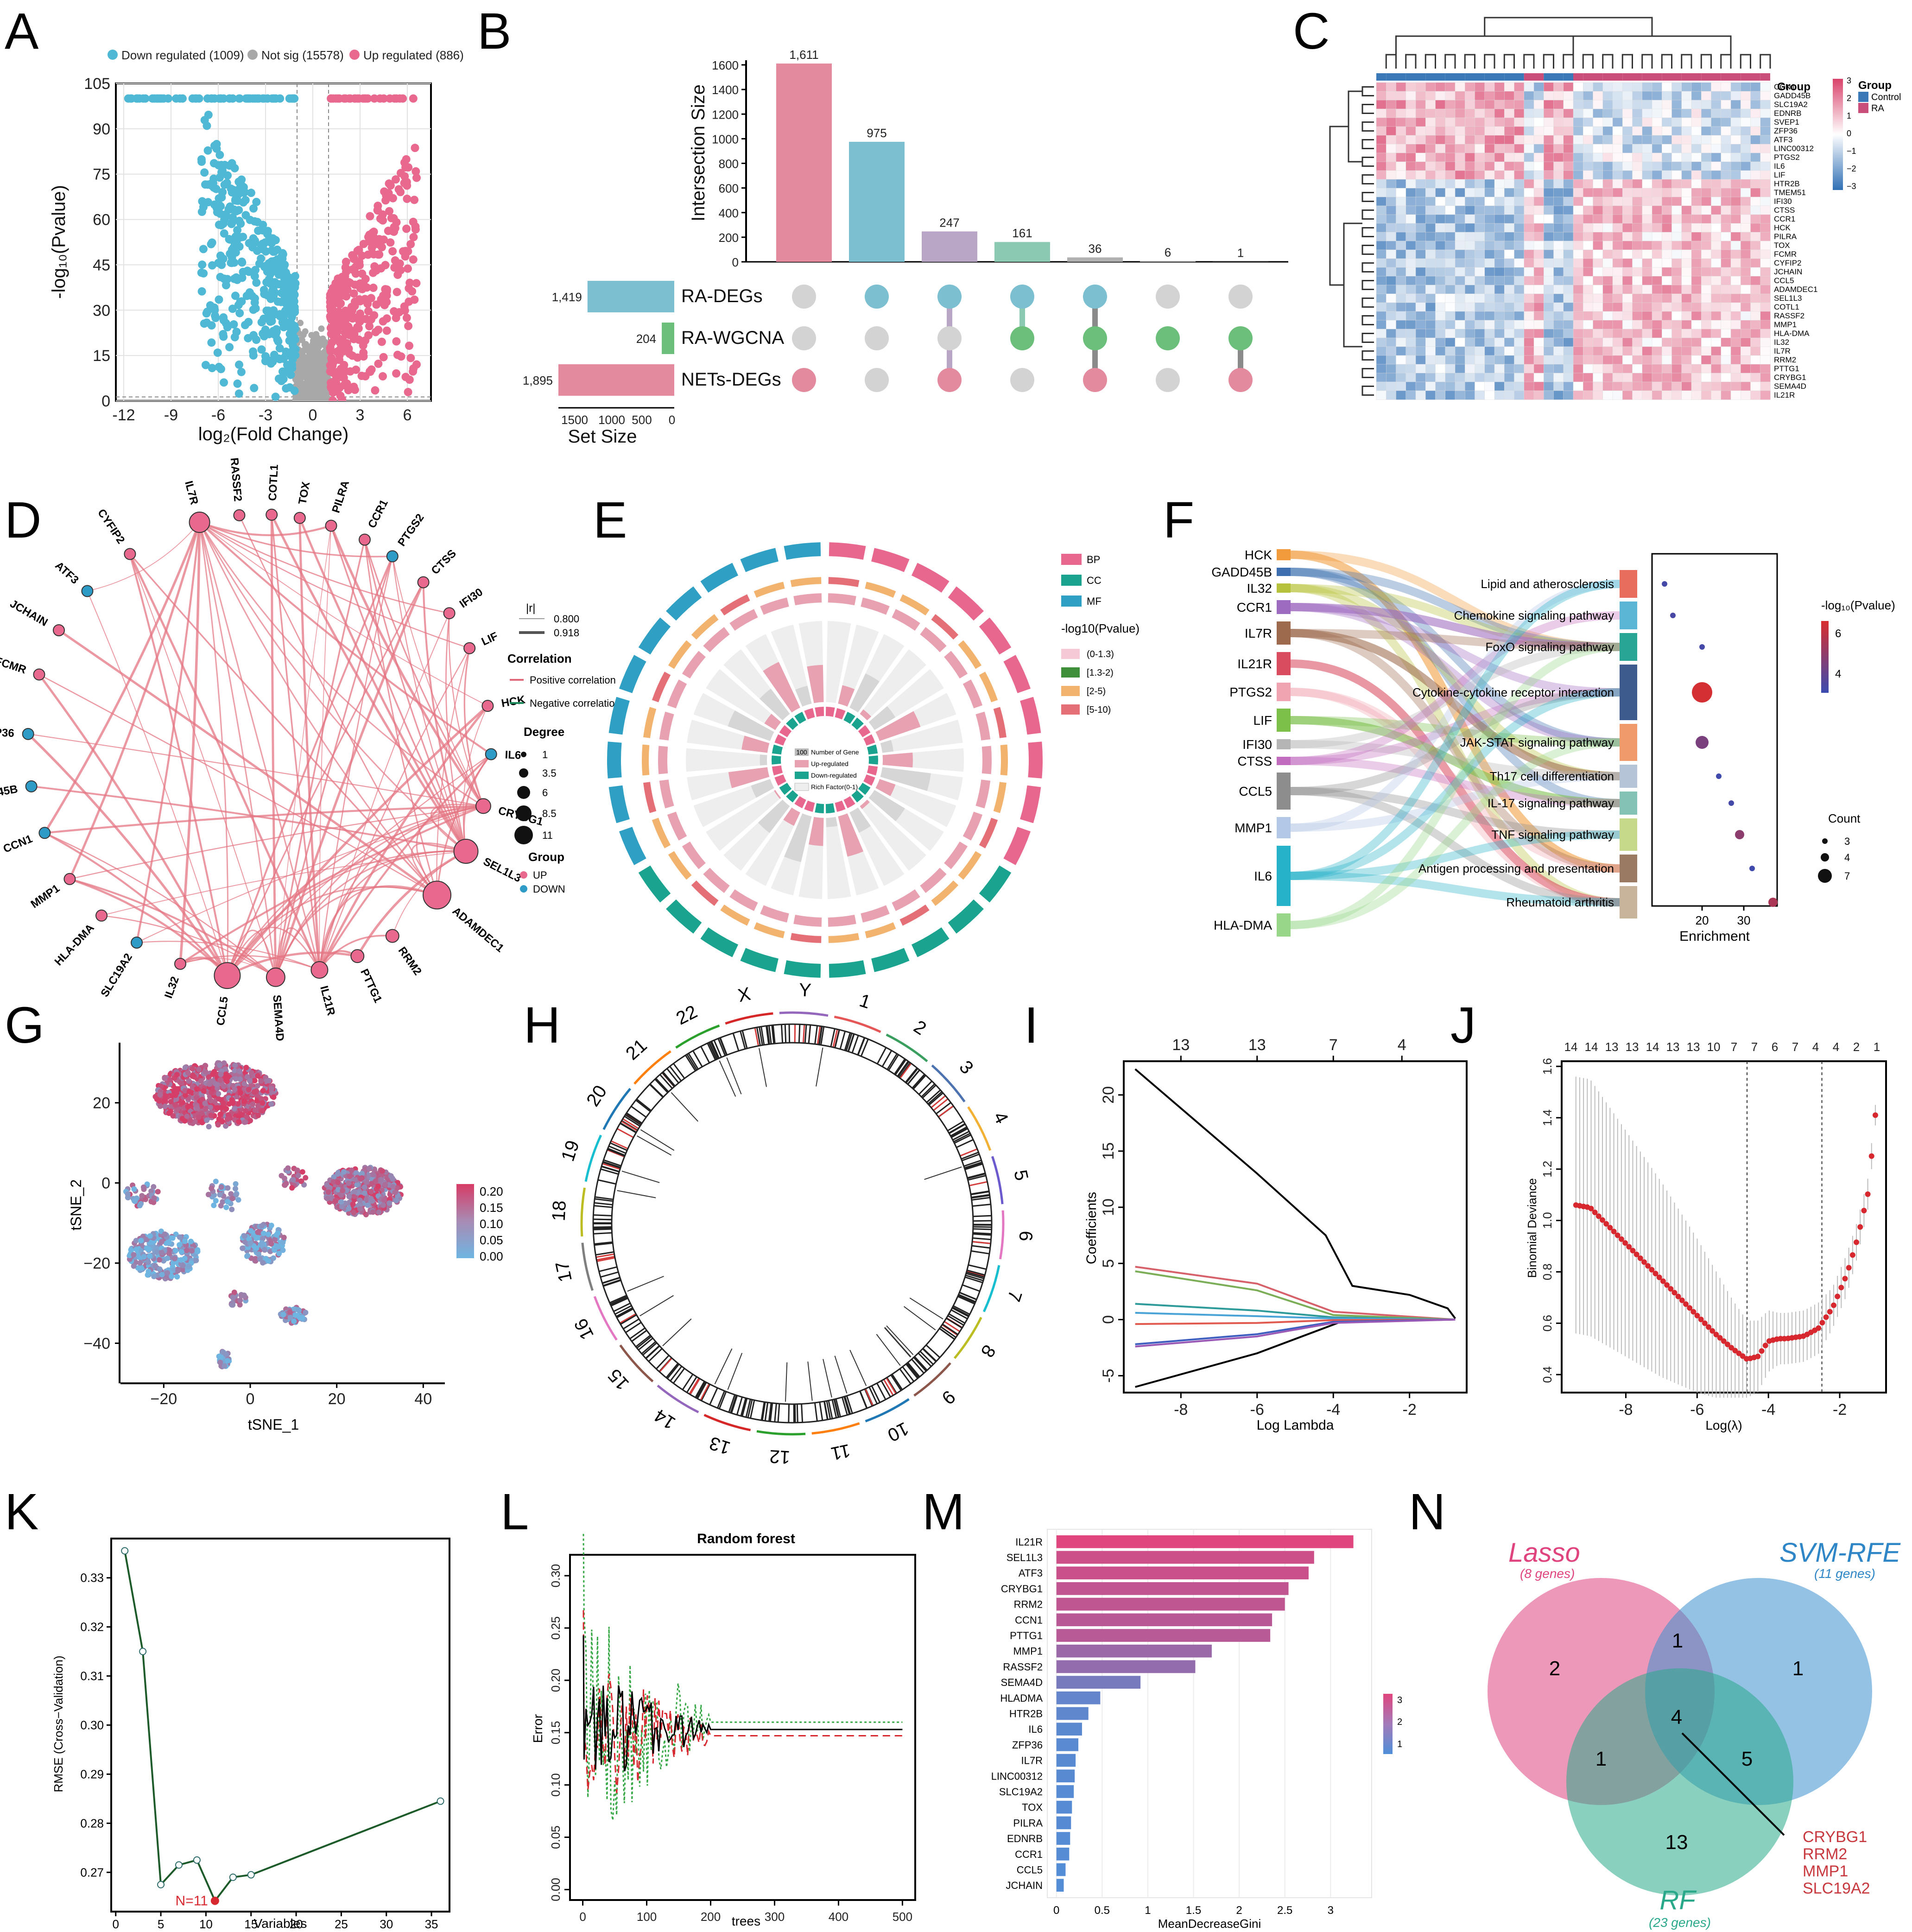 This screenshot has width=1912, height=1932. Describe the element at coordinates (1716, 77) in the screenshot. I see `heatmap-group-cell` at that location.